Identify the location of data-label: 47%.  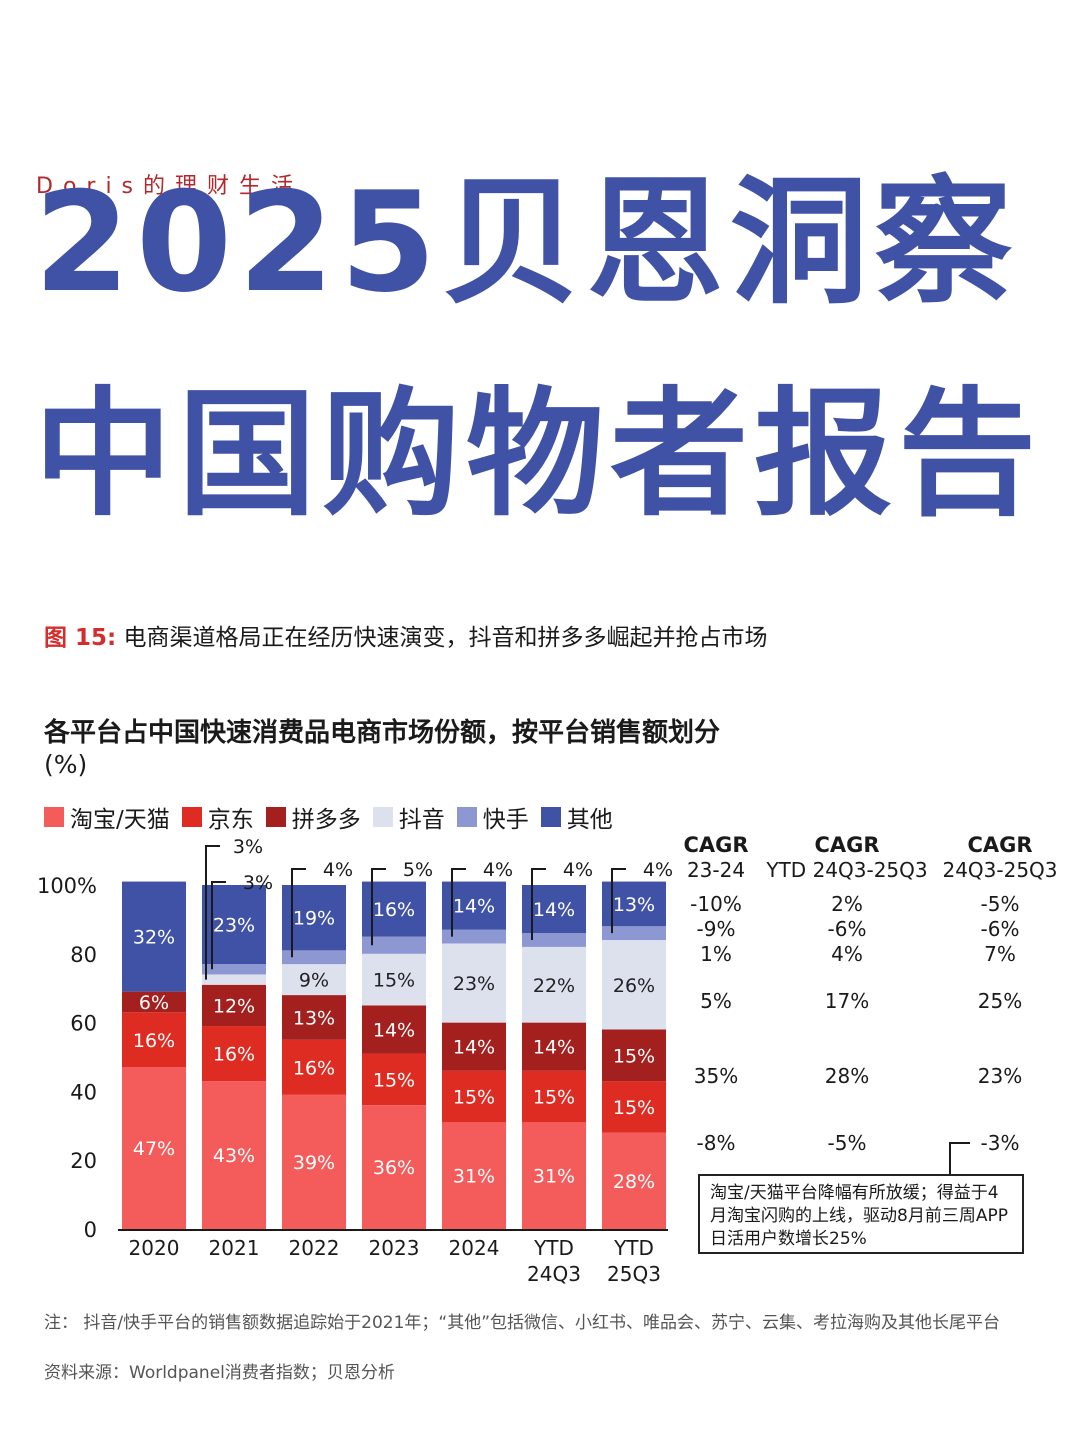
(154, 1149).